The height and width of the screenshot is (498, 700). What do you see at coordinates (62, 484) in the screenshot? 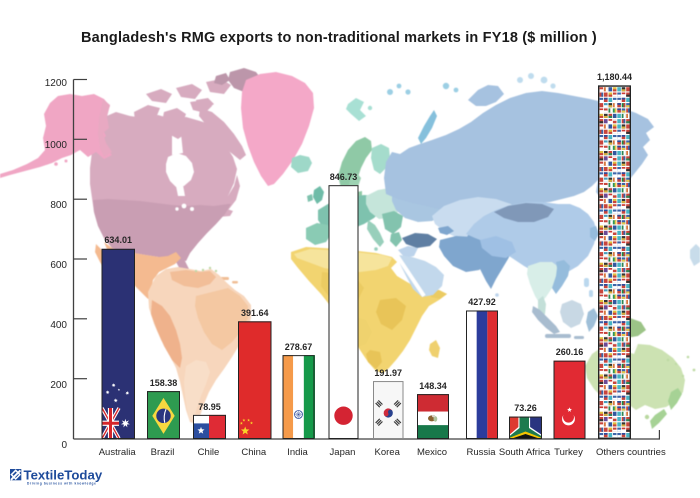
I see `svg-text:Driving business with knowledg: Driving business with knowledge` at bounding box center [62, 484].